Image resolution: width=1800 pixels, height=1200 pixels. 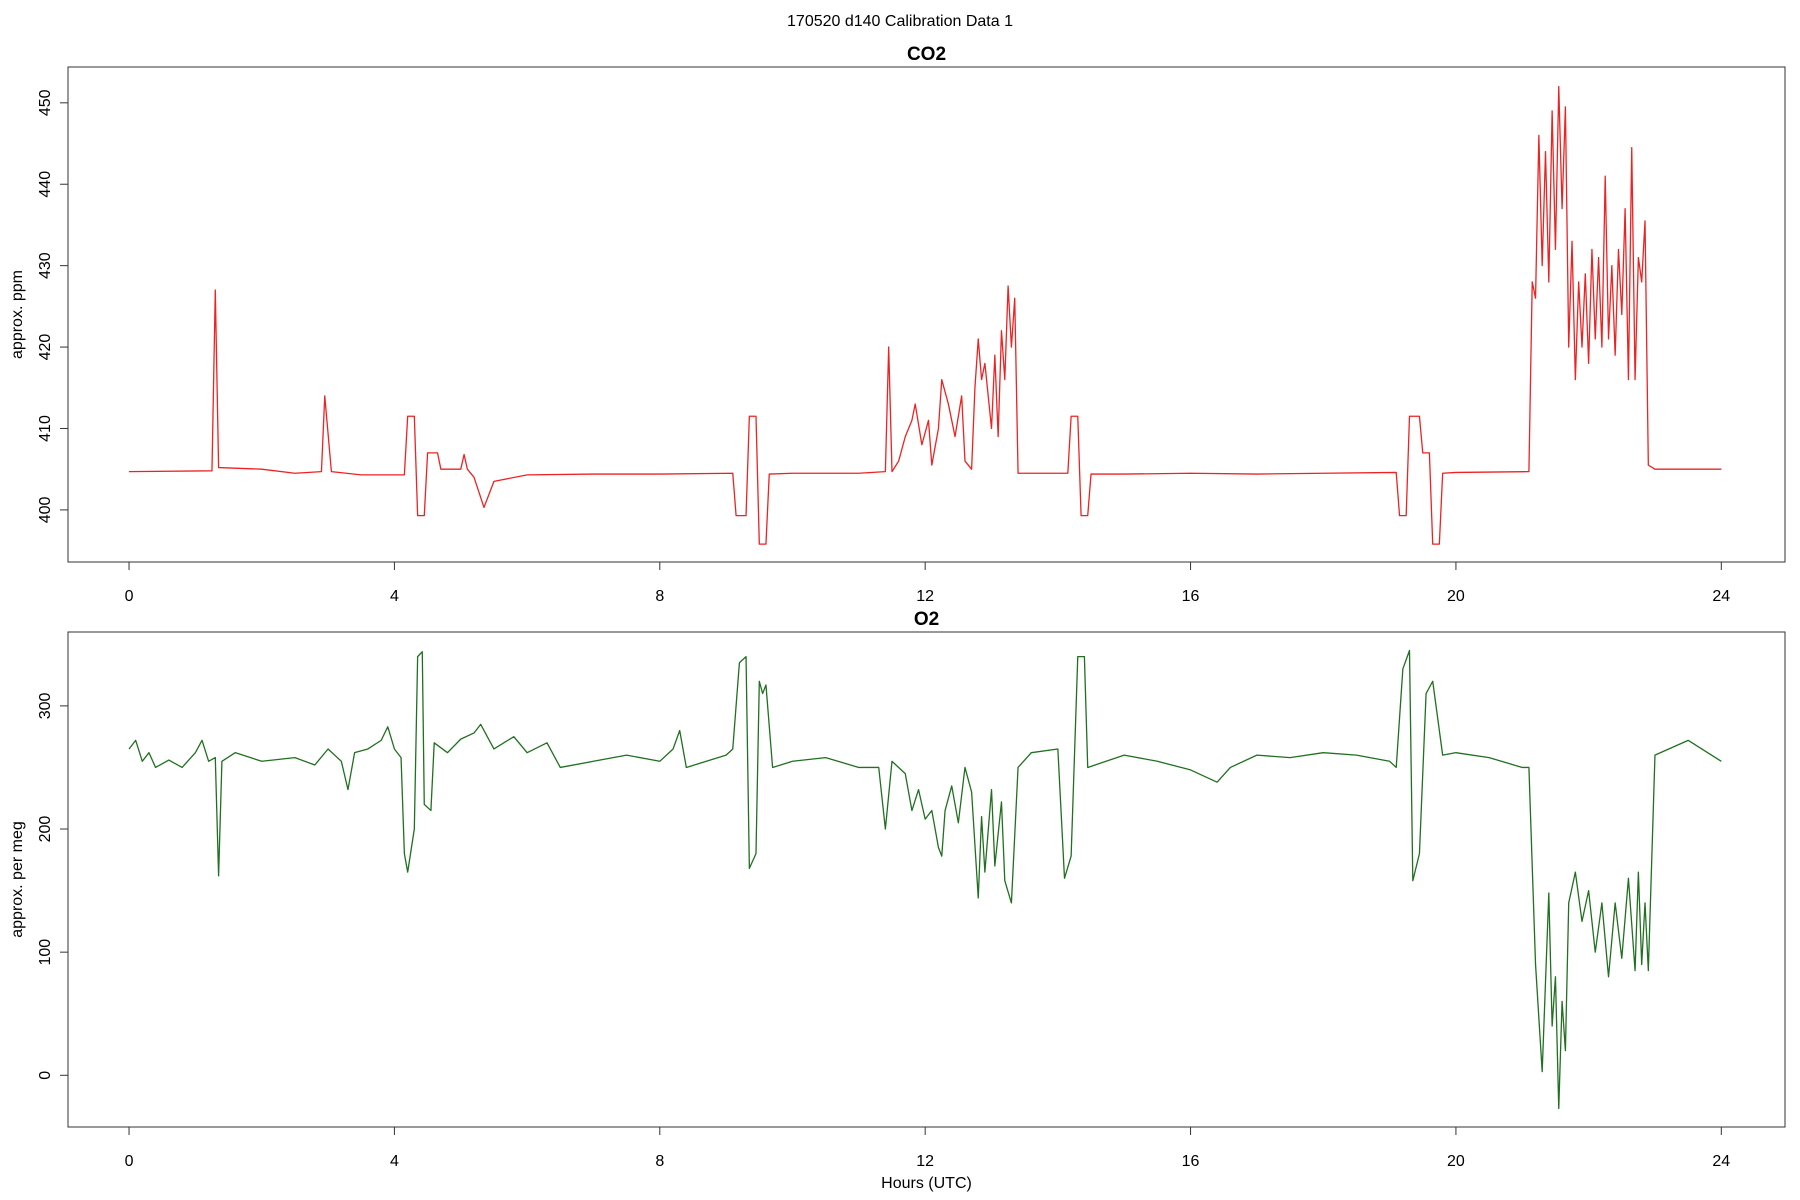 What do you see at coordinates (45, 347) in the screenshot?
I see `y-tick-label: 420` at bounding box center [45, 347].